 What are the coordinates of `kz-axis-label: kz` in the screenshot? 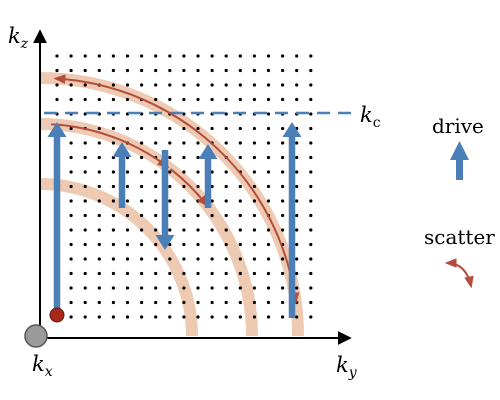 It's located at (18, 38).